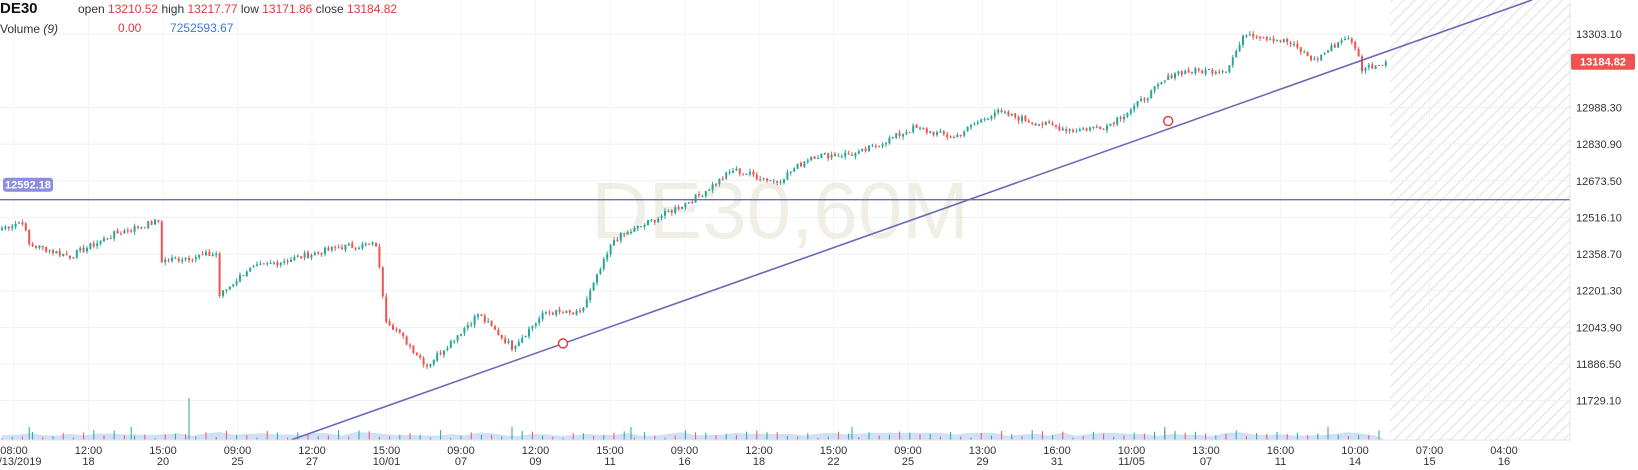  Describe the element at coordinates (685, 451) in the screenshot. I see `x-tick-time: 09:00` at that location.